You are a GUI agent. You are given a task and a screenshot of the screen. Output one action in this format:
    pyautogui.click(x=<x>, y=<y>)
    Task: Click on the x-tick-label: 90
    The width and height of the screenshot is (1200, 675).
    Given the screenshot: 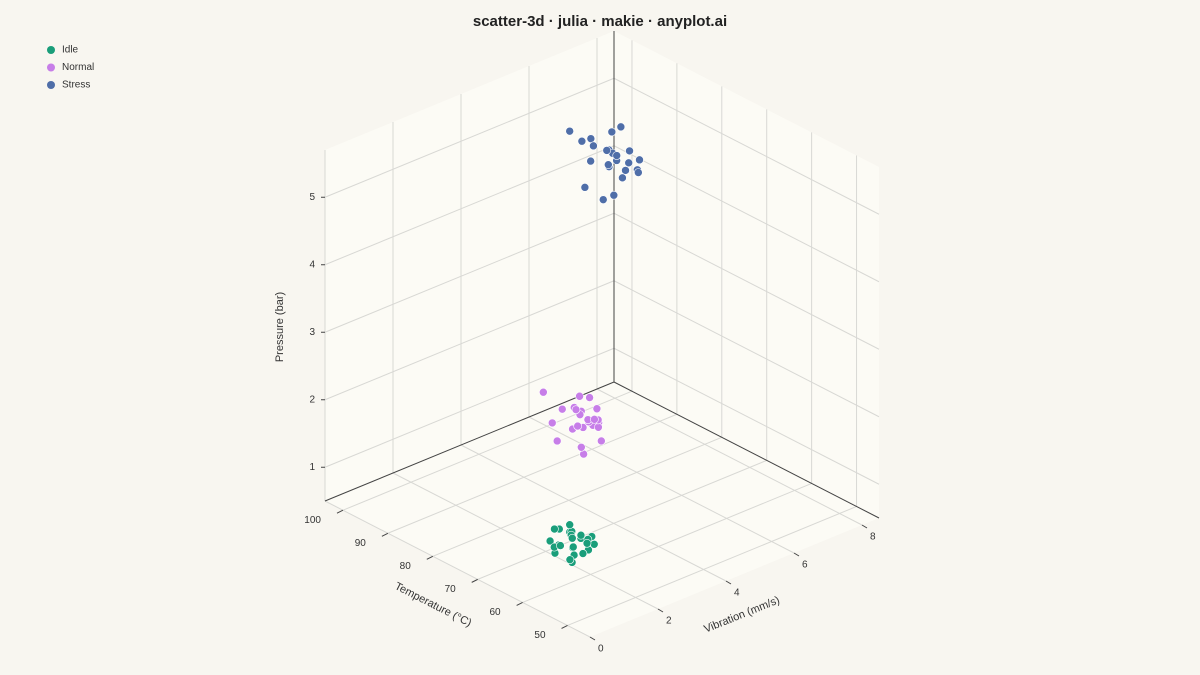 What is the action you would take?
    pyautogui.click(x=361, y=543)
    